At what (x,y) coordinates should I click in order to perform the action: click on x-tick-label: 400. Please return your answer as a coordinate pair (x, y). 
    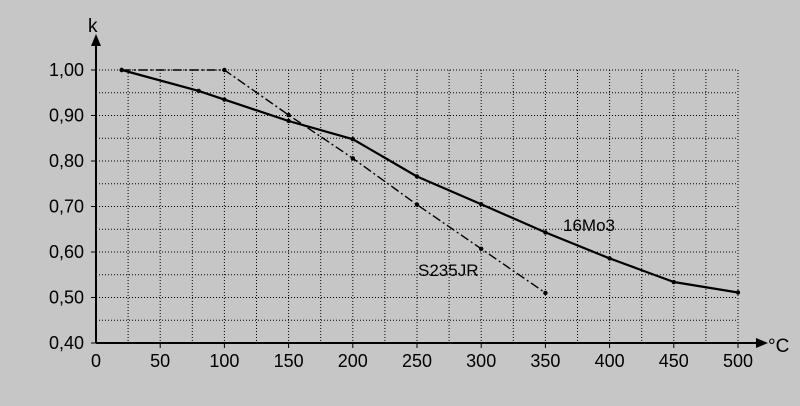
    Looking at the image, I should click on (610, 361).